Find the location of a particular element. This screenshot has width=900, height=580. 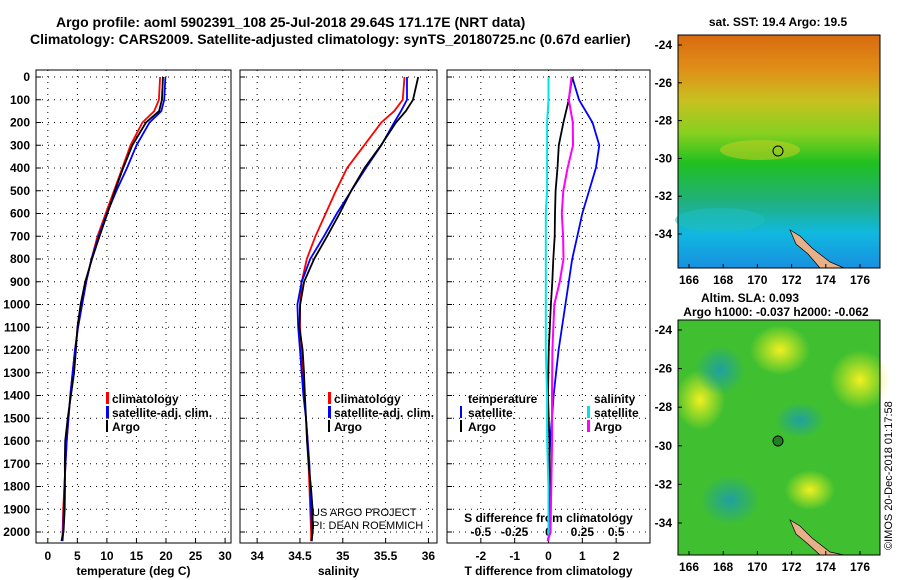

x-tick-label: -1 is located at coordinates (514, 556).